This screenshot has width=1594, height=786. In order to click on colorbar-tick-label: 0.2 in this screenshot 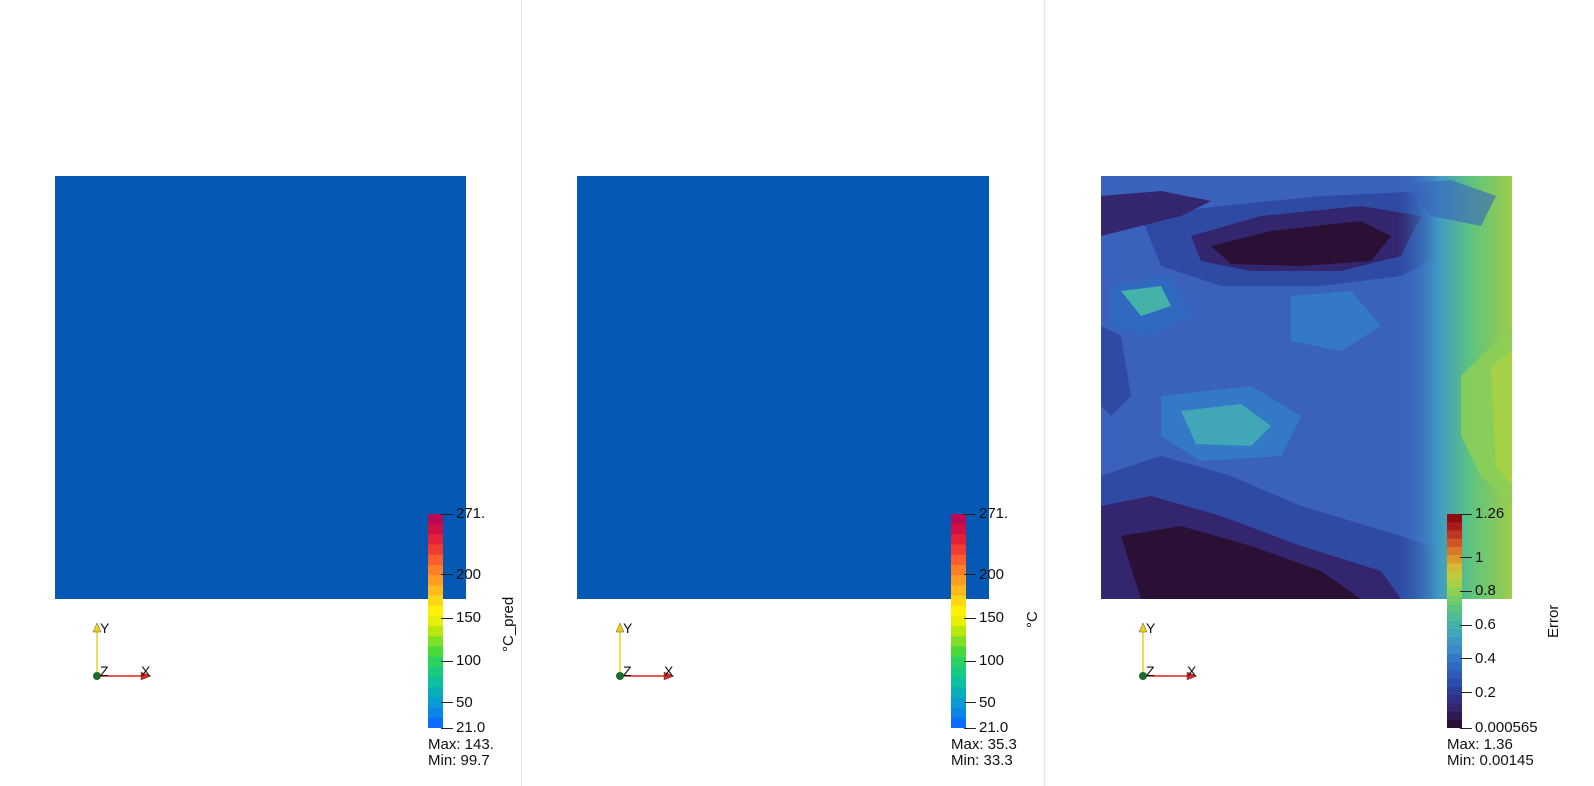, I will do `click(1478, 692)`.